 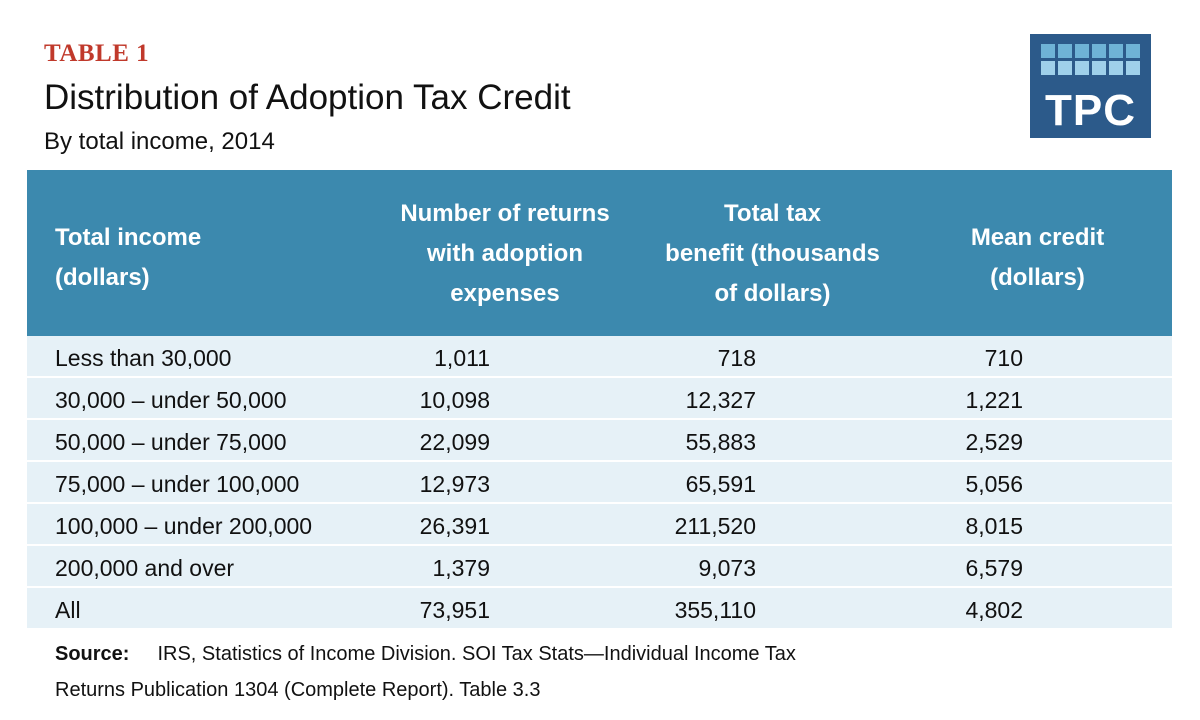 I want to click on returns-cell: 10,098, so click(x=454, y=400).